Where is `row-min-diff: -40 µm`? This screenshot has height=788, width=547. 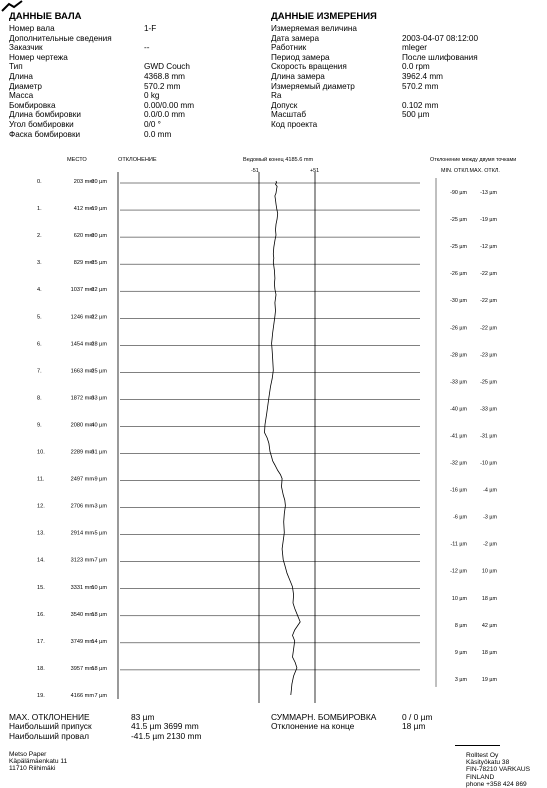
row-min-diff: -40 µm is located at coordinates (458, 409).